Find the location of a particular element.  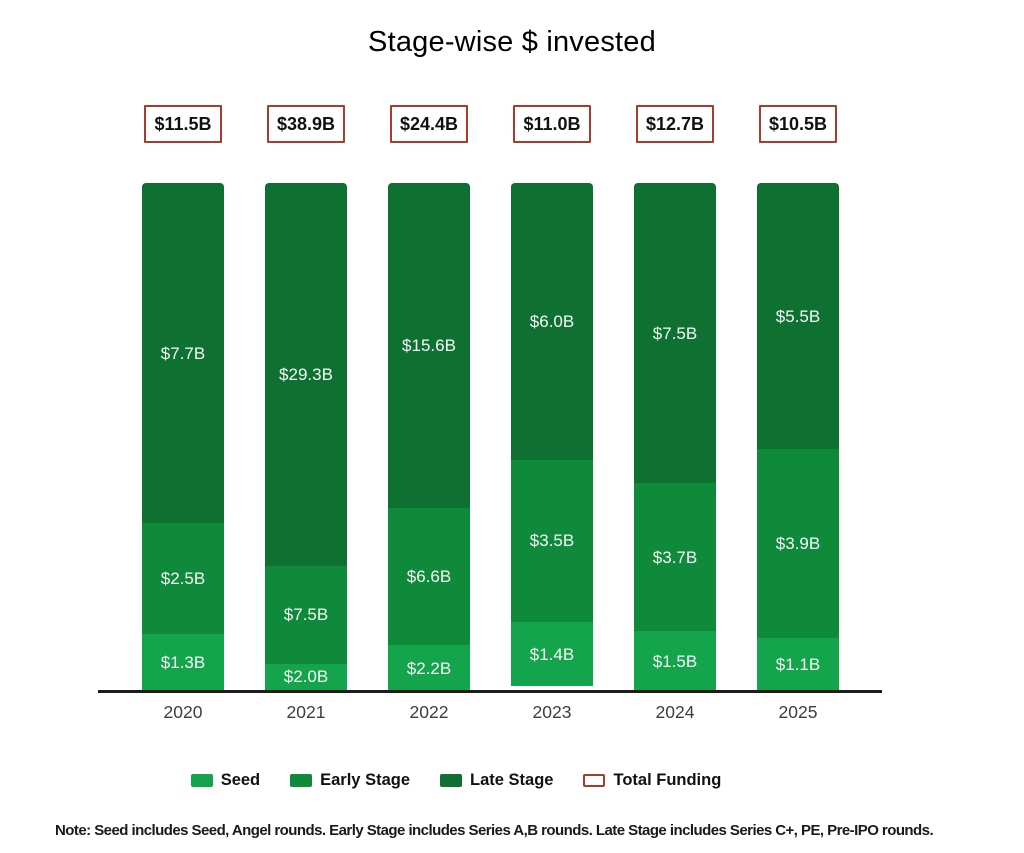

legend-label: Total Funding is located at coordinates (667, 780).